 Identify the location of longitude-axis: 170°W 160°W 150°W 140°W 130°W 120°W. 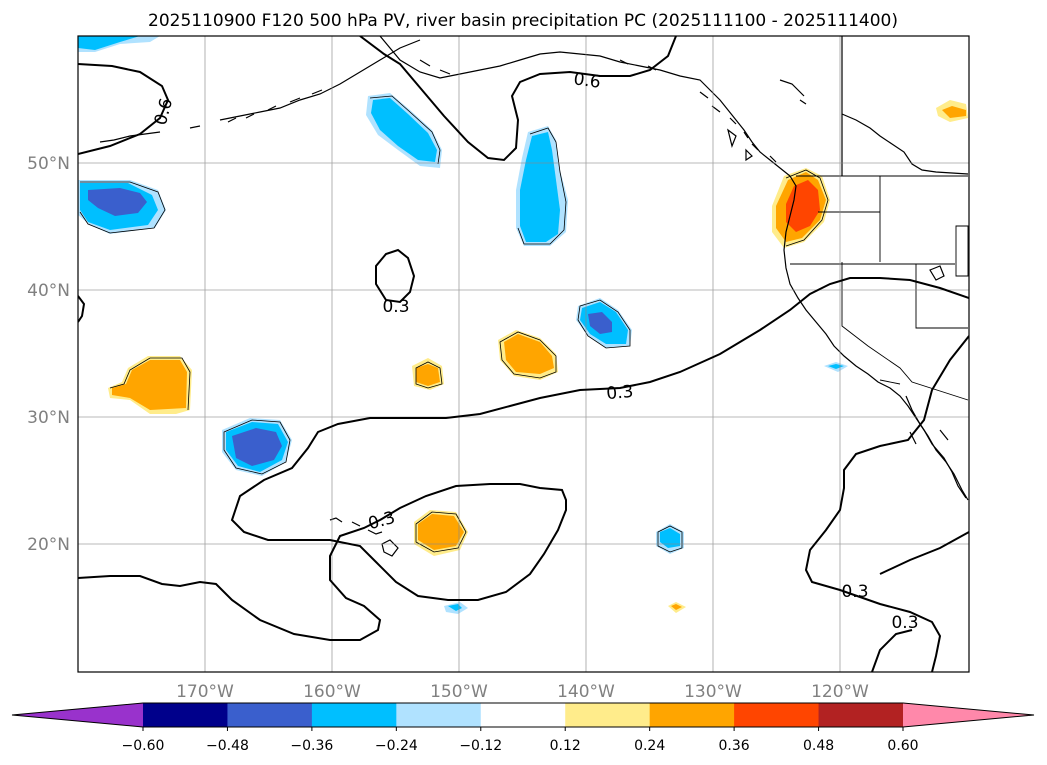
(522, 692).